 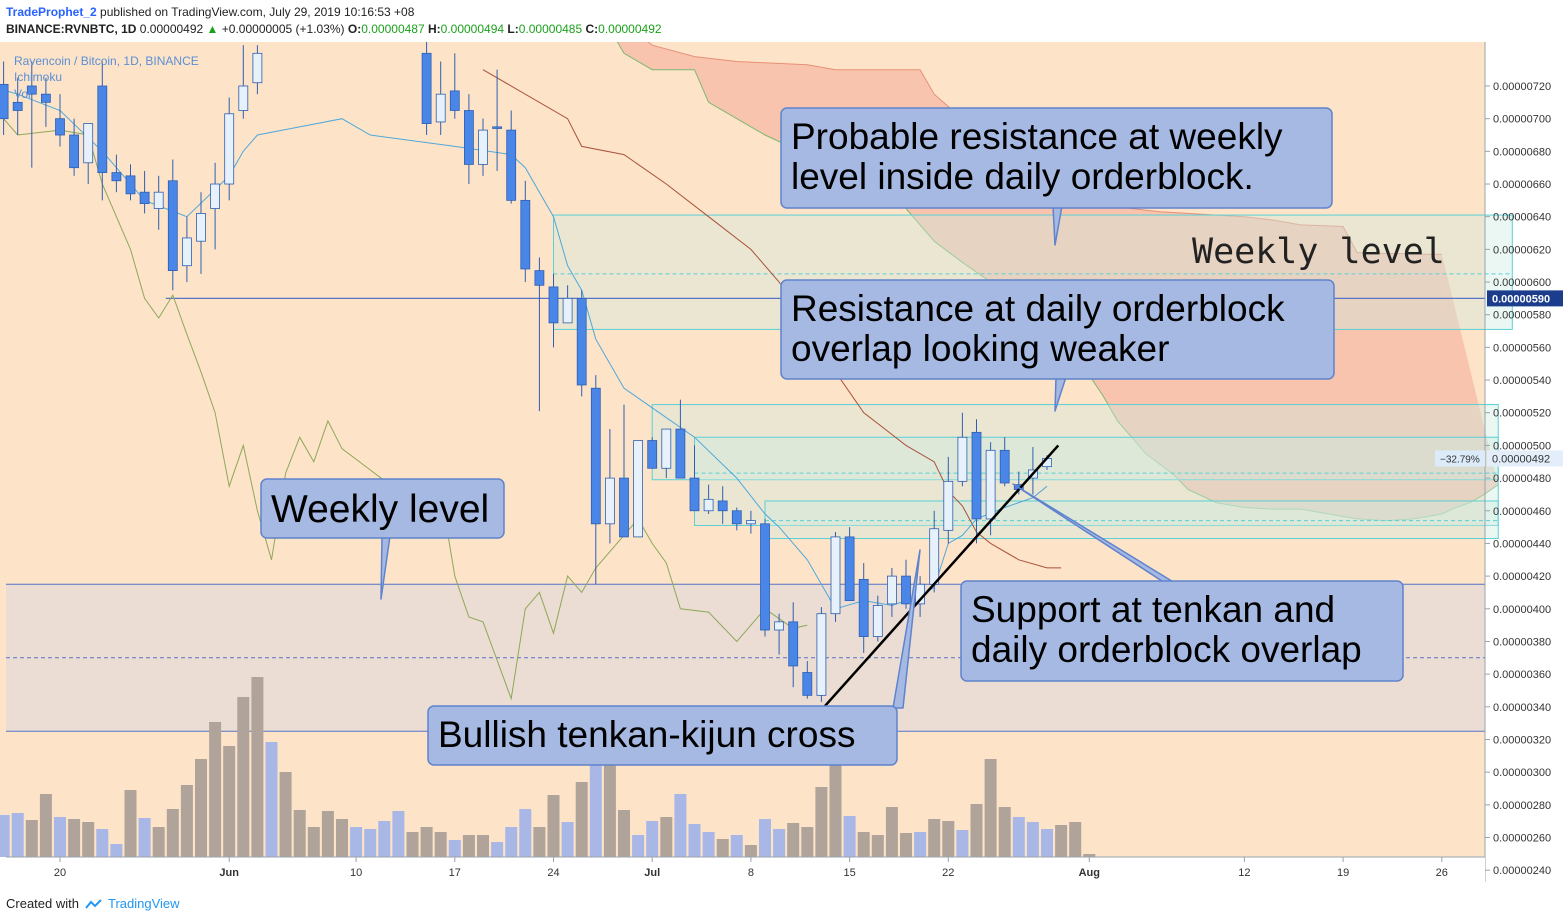 I want to click on open-label: O:, so click(x=354, y=29).